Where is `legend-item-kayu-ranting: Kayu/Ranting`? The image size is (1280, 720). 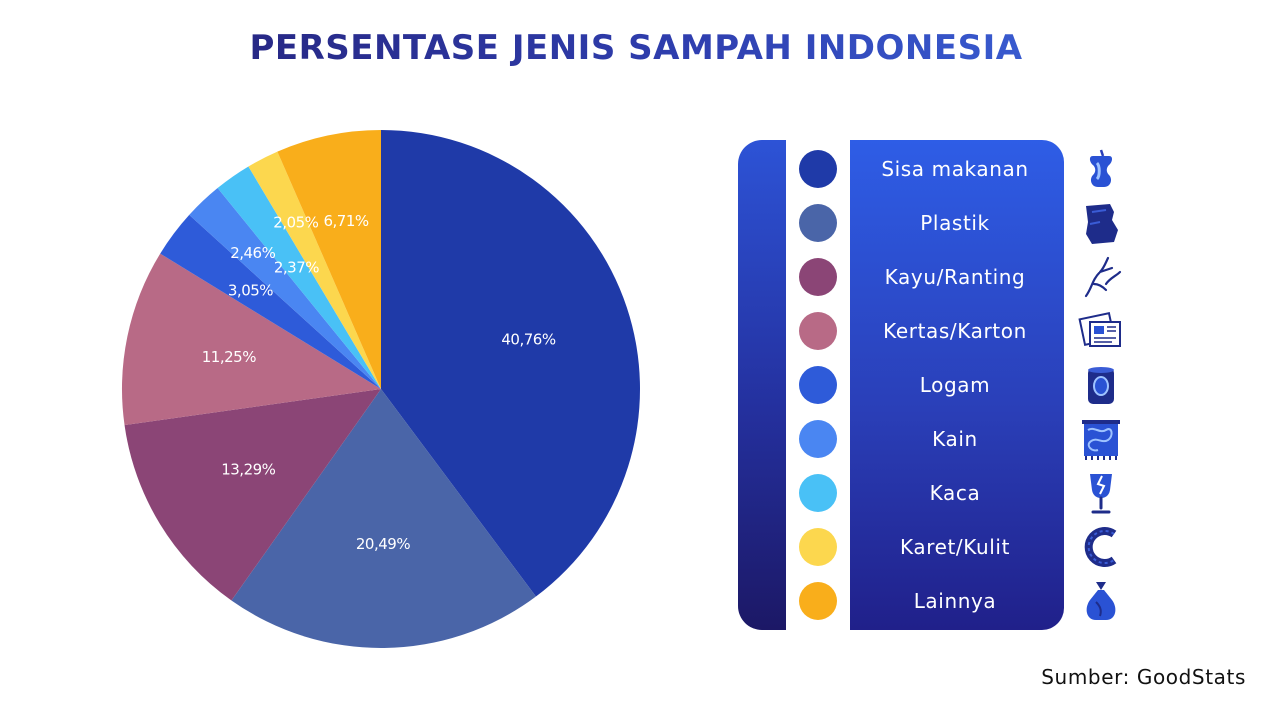
legend-item-kayu-ranting: Kayu/Ranting is located at coordinates (640, 277).